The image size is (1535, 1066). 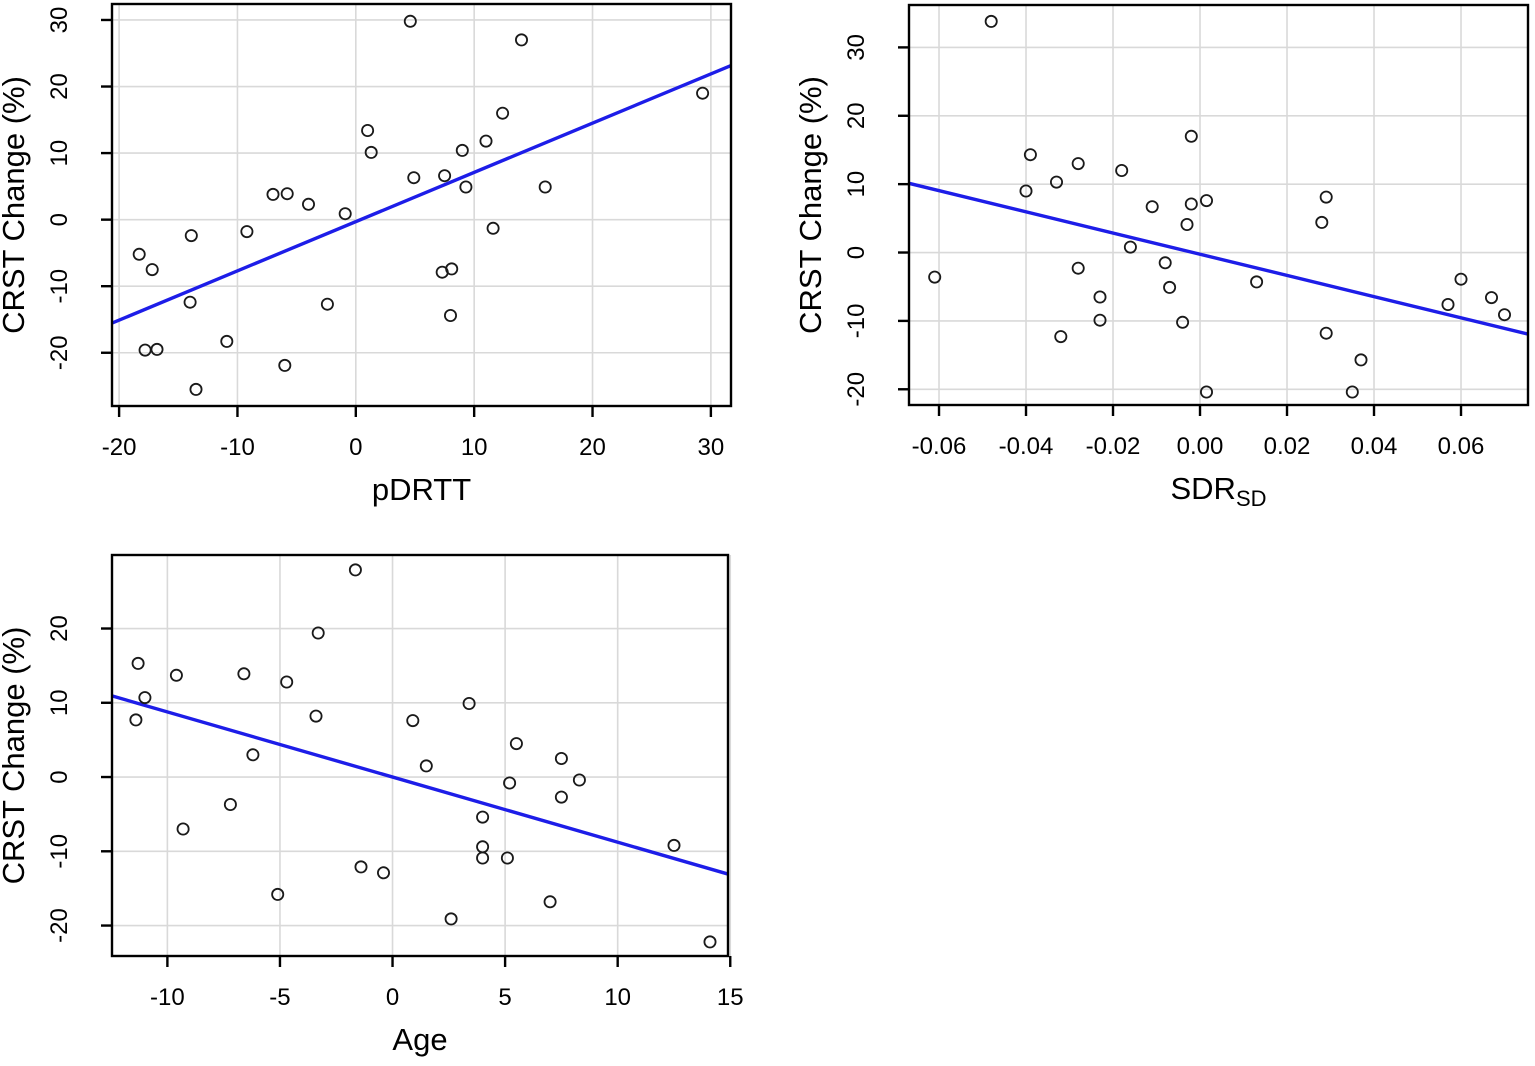 I want to click on x-axis-title: Age, so click(x=419, y=1039).